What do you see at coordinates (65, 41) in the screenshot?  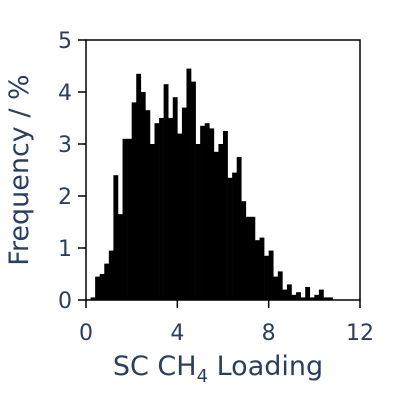 I see `y-tick-label: 5` at bounding box center [65, 41].